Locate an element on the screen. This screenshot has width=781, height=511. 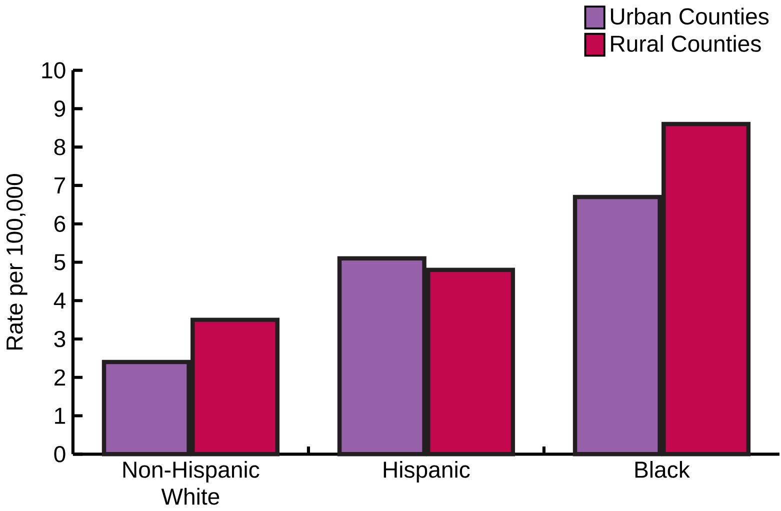
y-tick-label: 6 is located at coordinates (60, 224).